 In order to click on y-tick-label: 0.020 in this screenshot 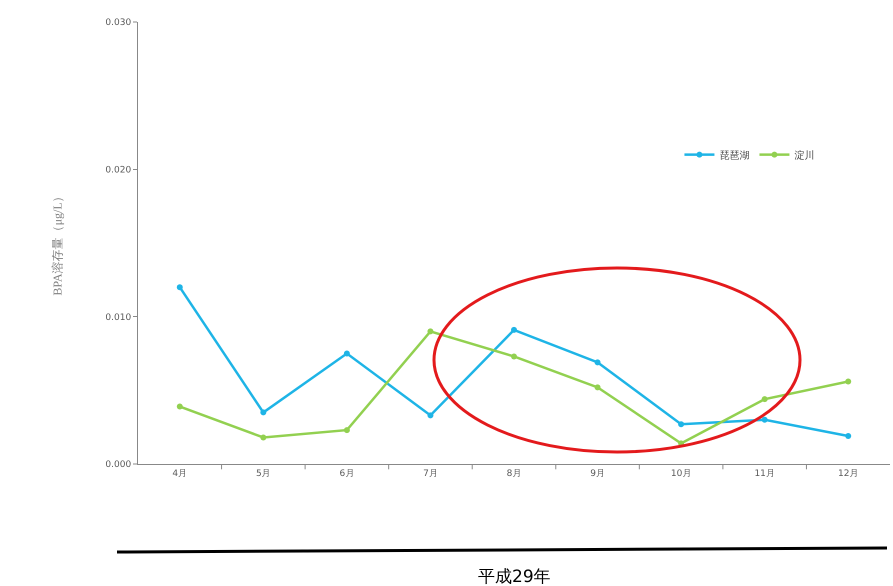, I will do `click(118, 170)`.